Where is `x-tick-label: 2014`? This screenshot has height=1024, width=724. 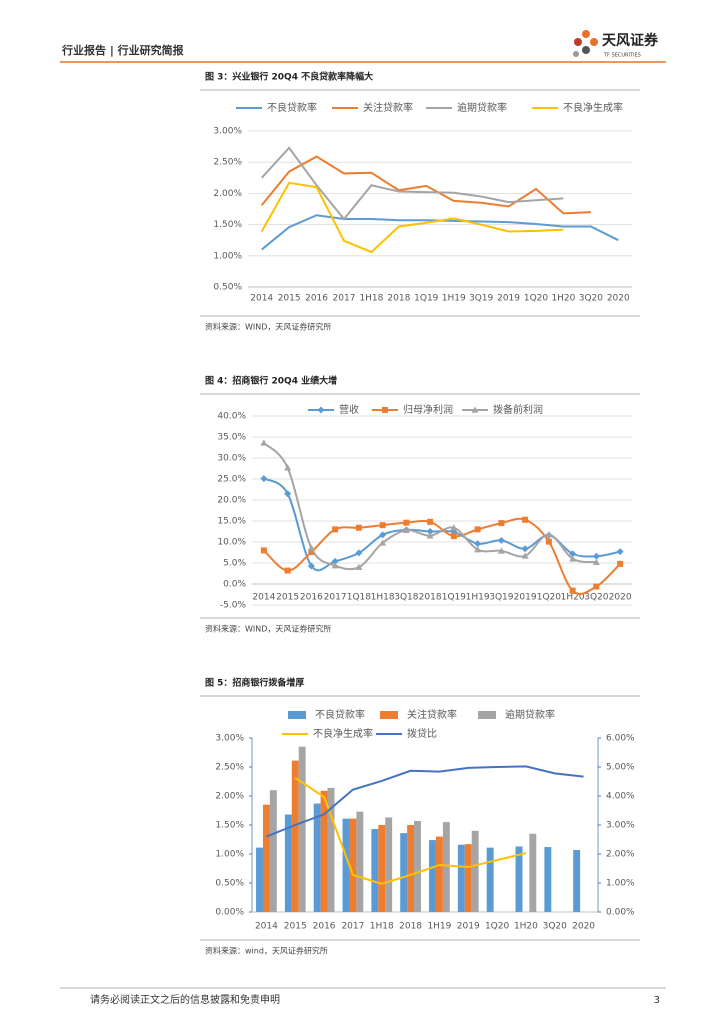 x-tick-label: 2014 is located at coordinates (263, 598).